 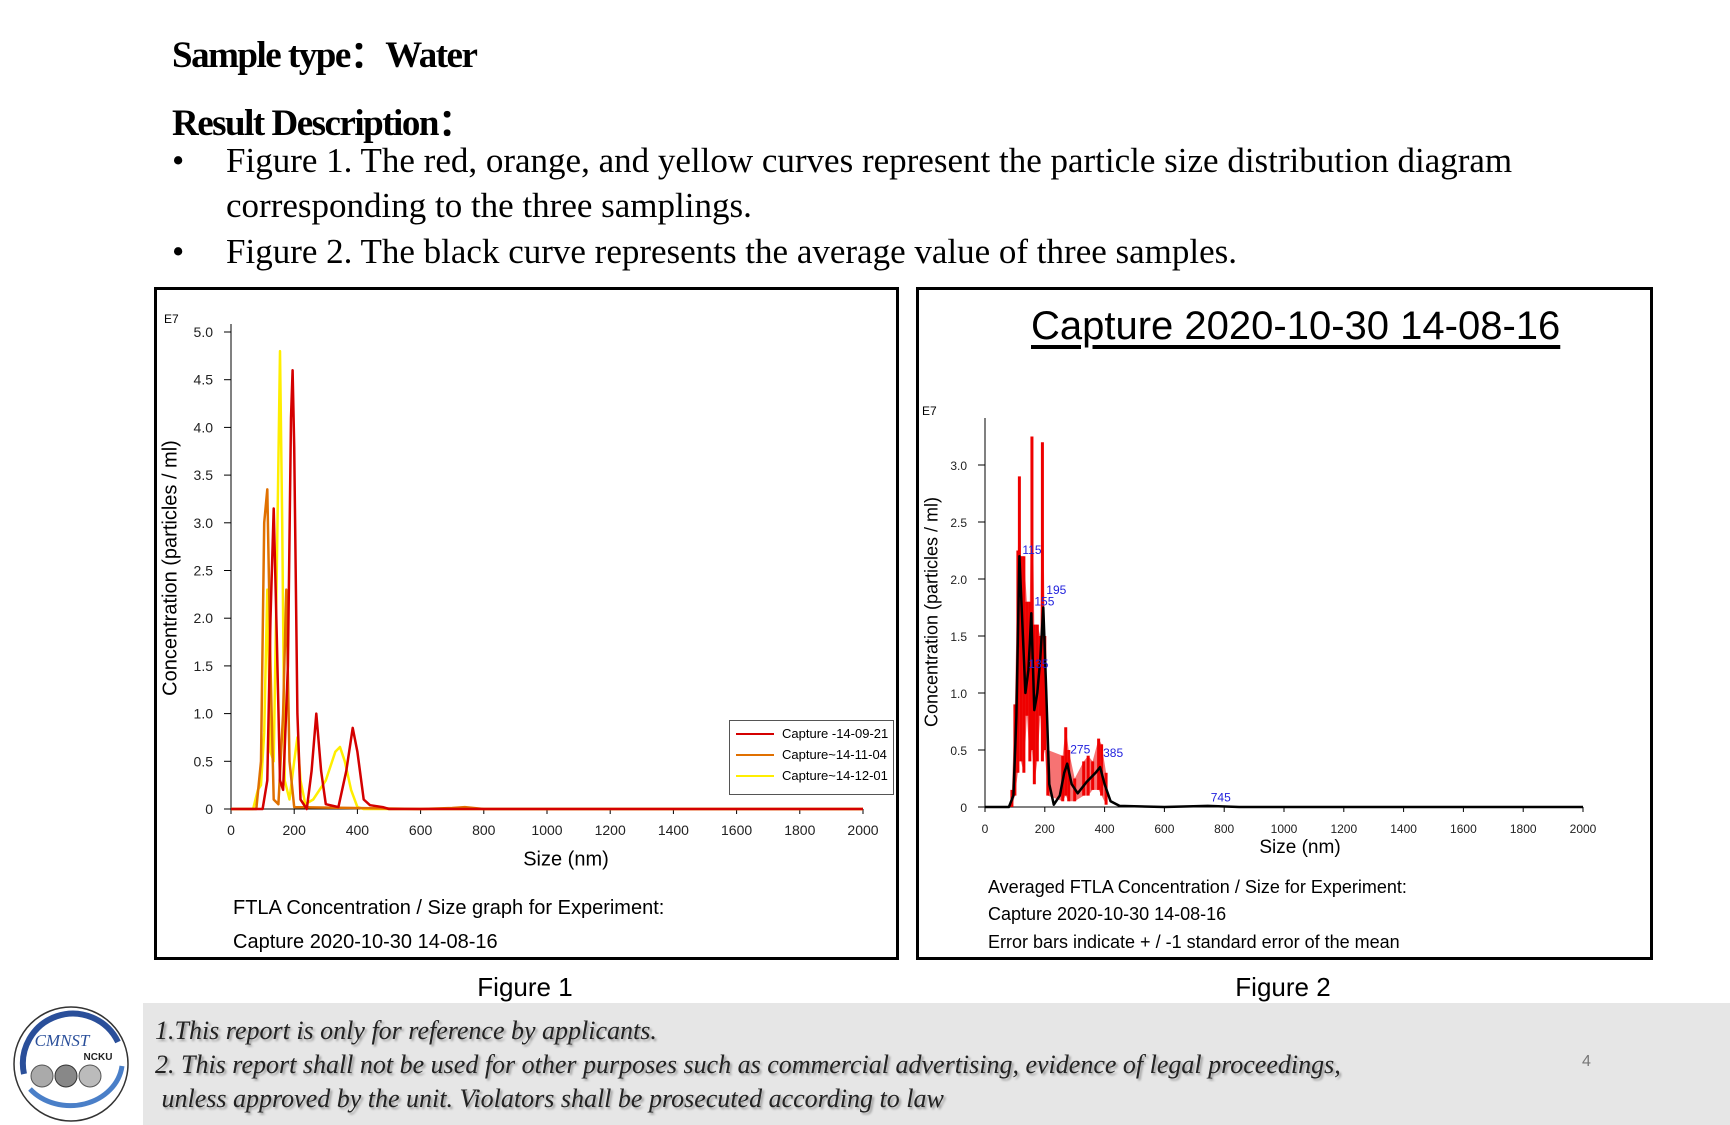 What do you see at coordinates (1284, 681) in the screenshot?
I see `mean-line` at bounding box center [1284, 681].